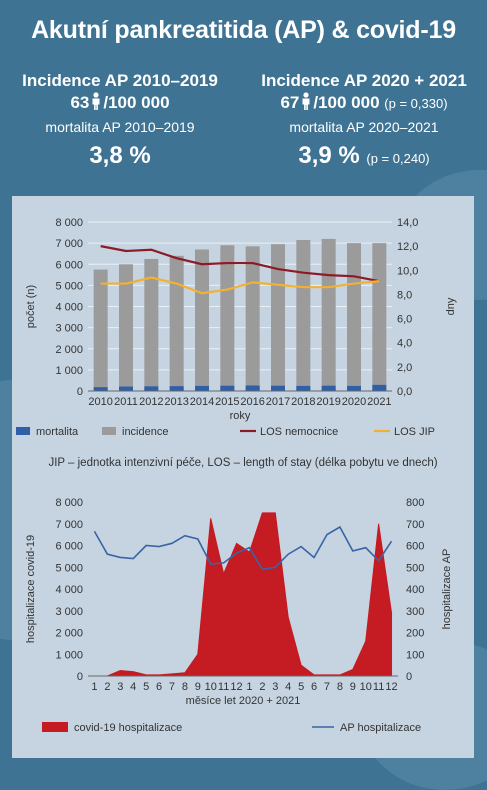  I want to click on y2-tick-label: 14,0, so click(407, 223).